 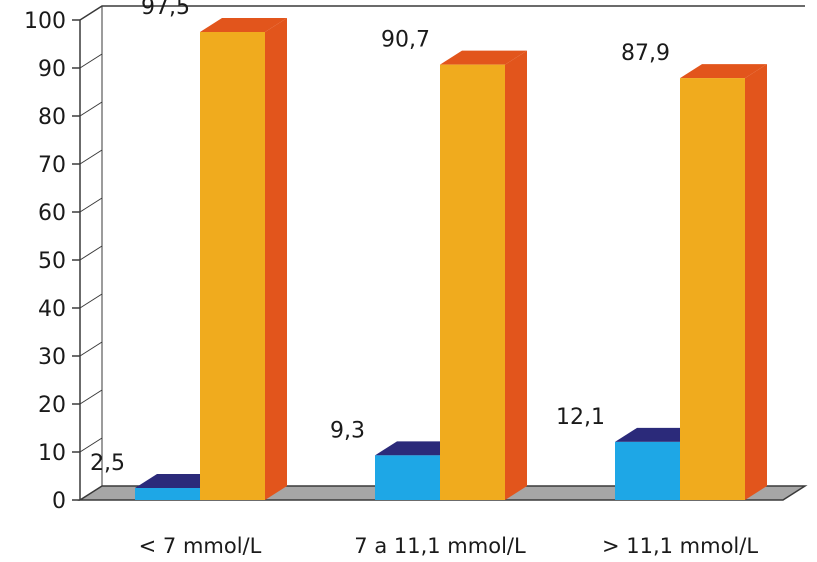 What do you see at coordinates (59, 501) in the screenshot?
I see `y-tick-label: 0` at bounding box center [59, 501].